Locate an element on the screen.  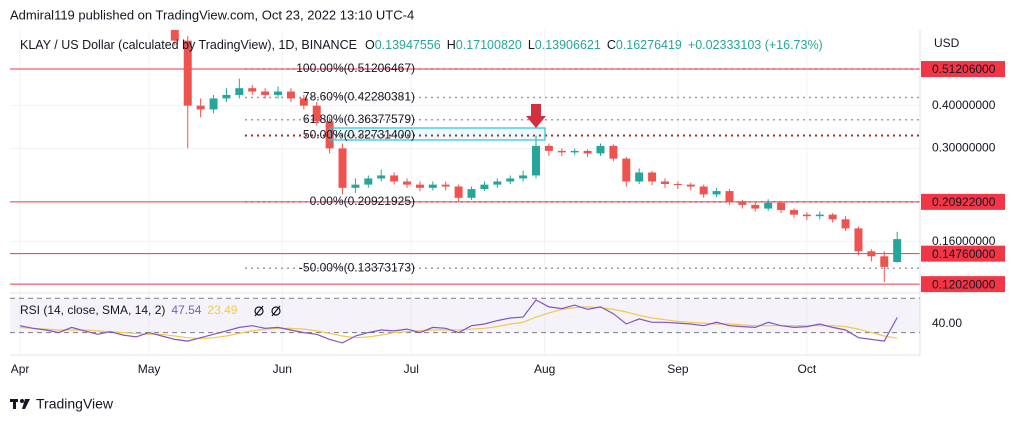
ohlc-value: 0.16276419 is located at coordinates (649, 45).